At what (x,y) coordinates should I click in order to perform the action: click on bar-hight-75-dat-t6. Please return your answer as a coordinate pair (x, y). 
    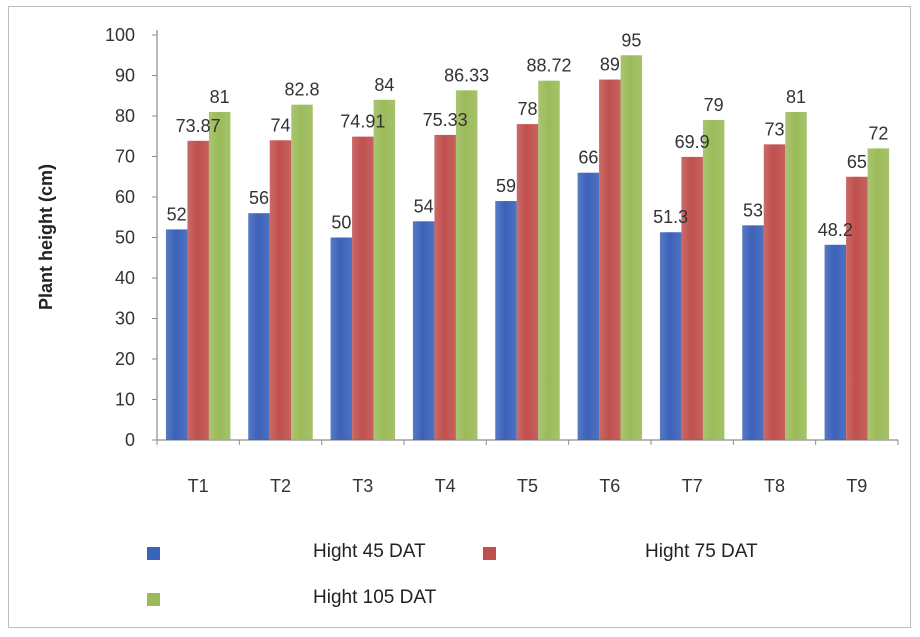
    Looking at the image, I should click on (610, 260).